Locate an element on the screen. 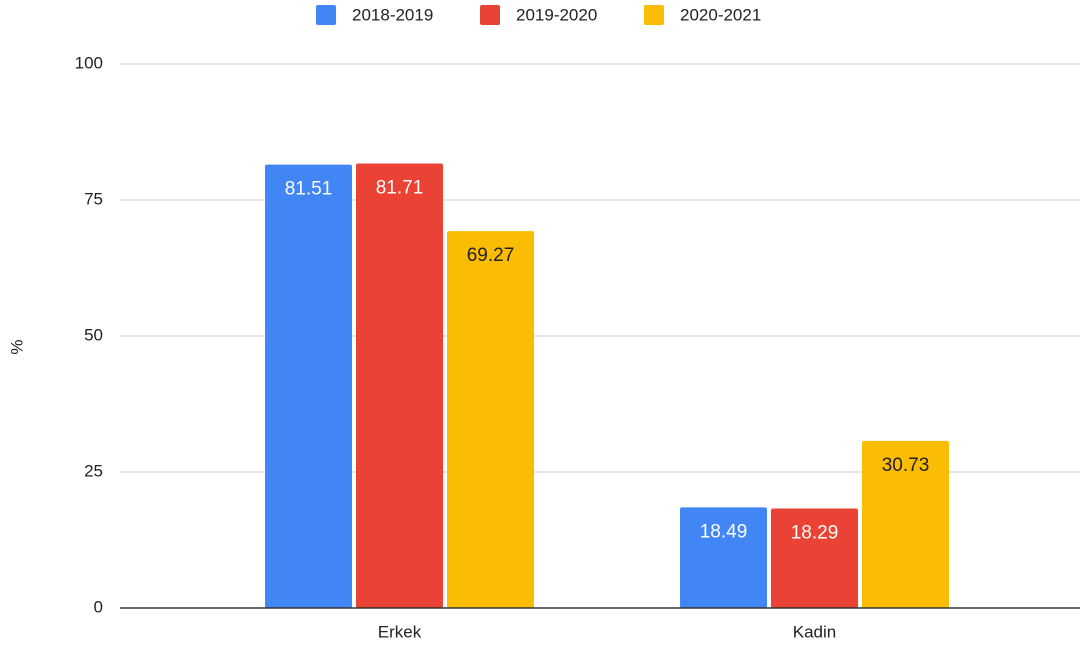  legend-label: 2018-2019 is located at coordinates (392, 14).